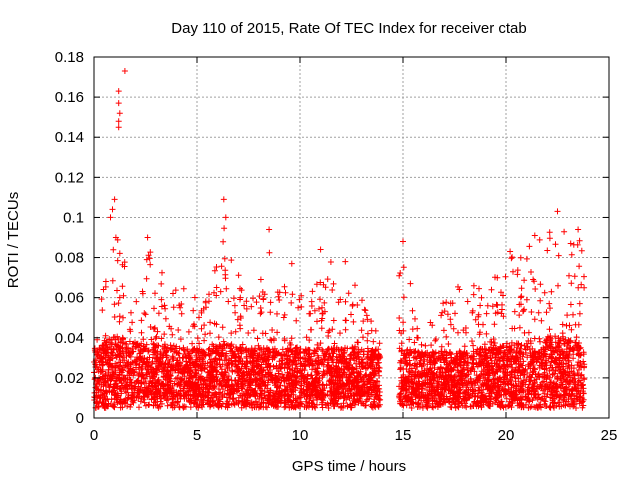 Image resolution: width=640 pixels, height=480 pixels. What do you see at coordinates (69, 258) in the screenshot?
I see `y-tick-label: 0.08` at bounding box center [69, 258].